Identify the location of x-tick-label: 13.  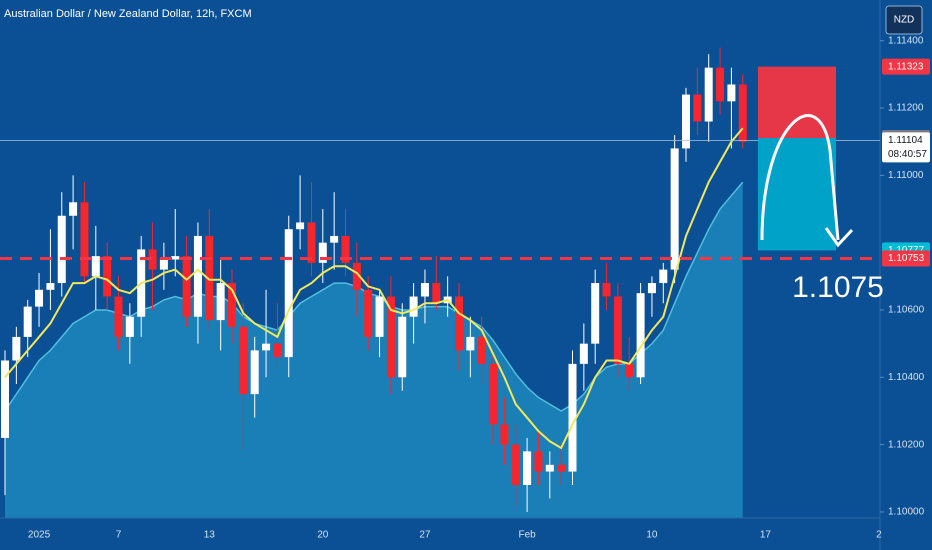
(210, 535).